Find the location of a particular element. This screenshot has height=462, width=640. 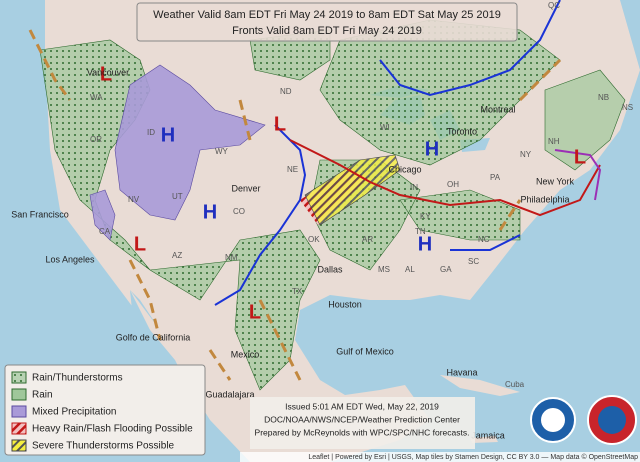

place-label: Montreal is located at coordinates (497, 109).